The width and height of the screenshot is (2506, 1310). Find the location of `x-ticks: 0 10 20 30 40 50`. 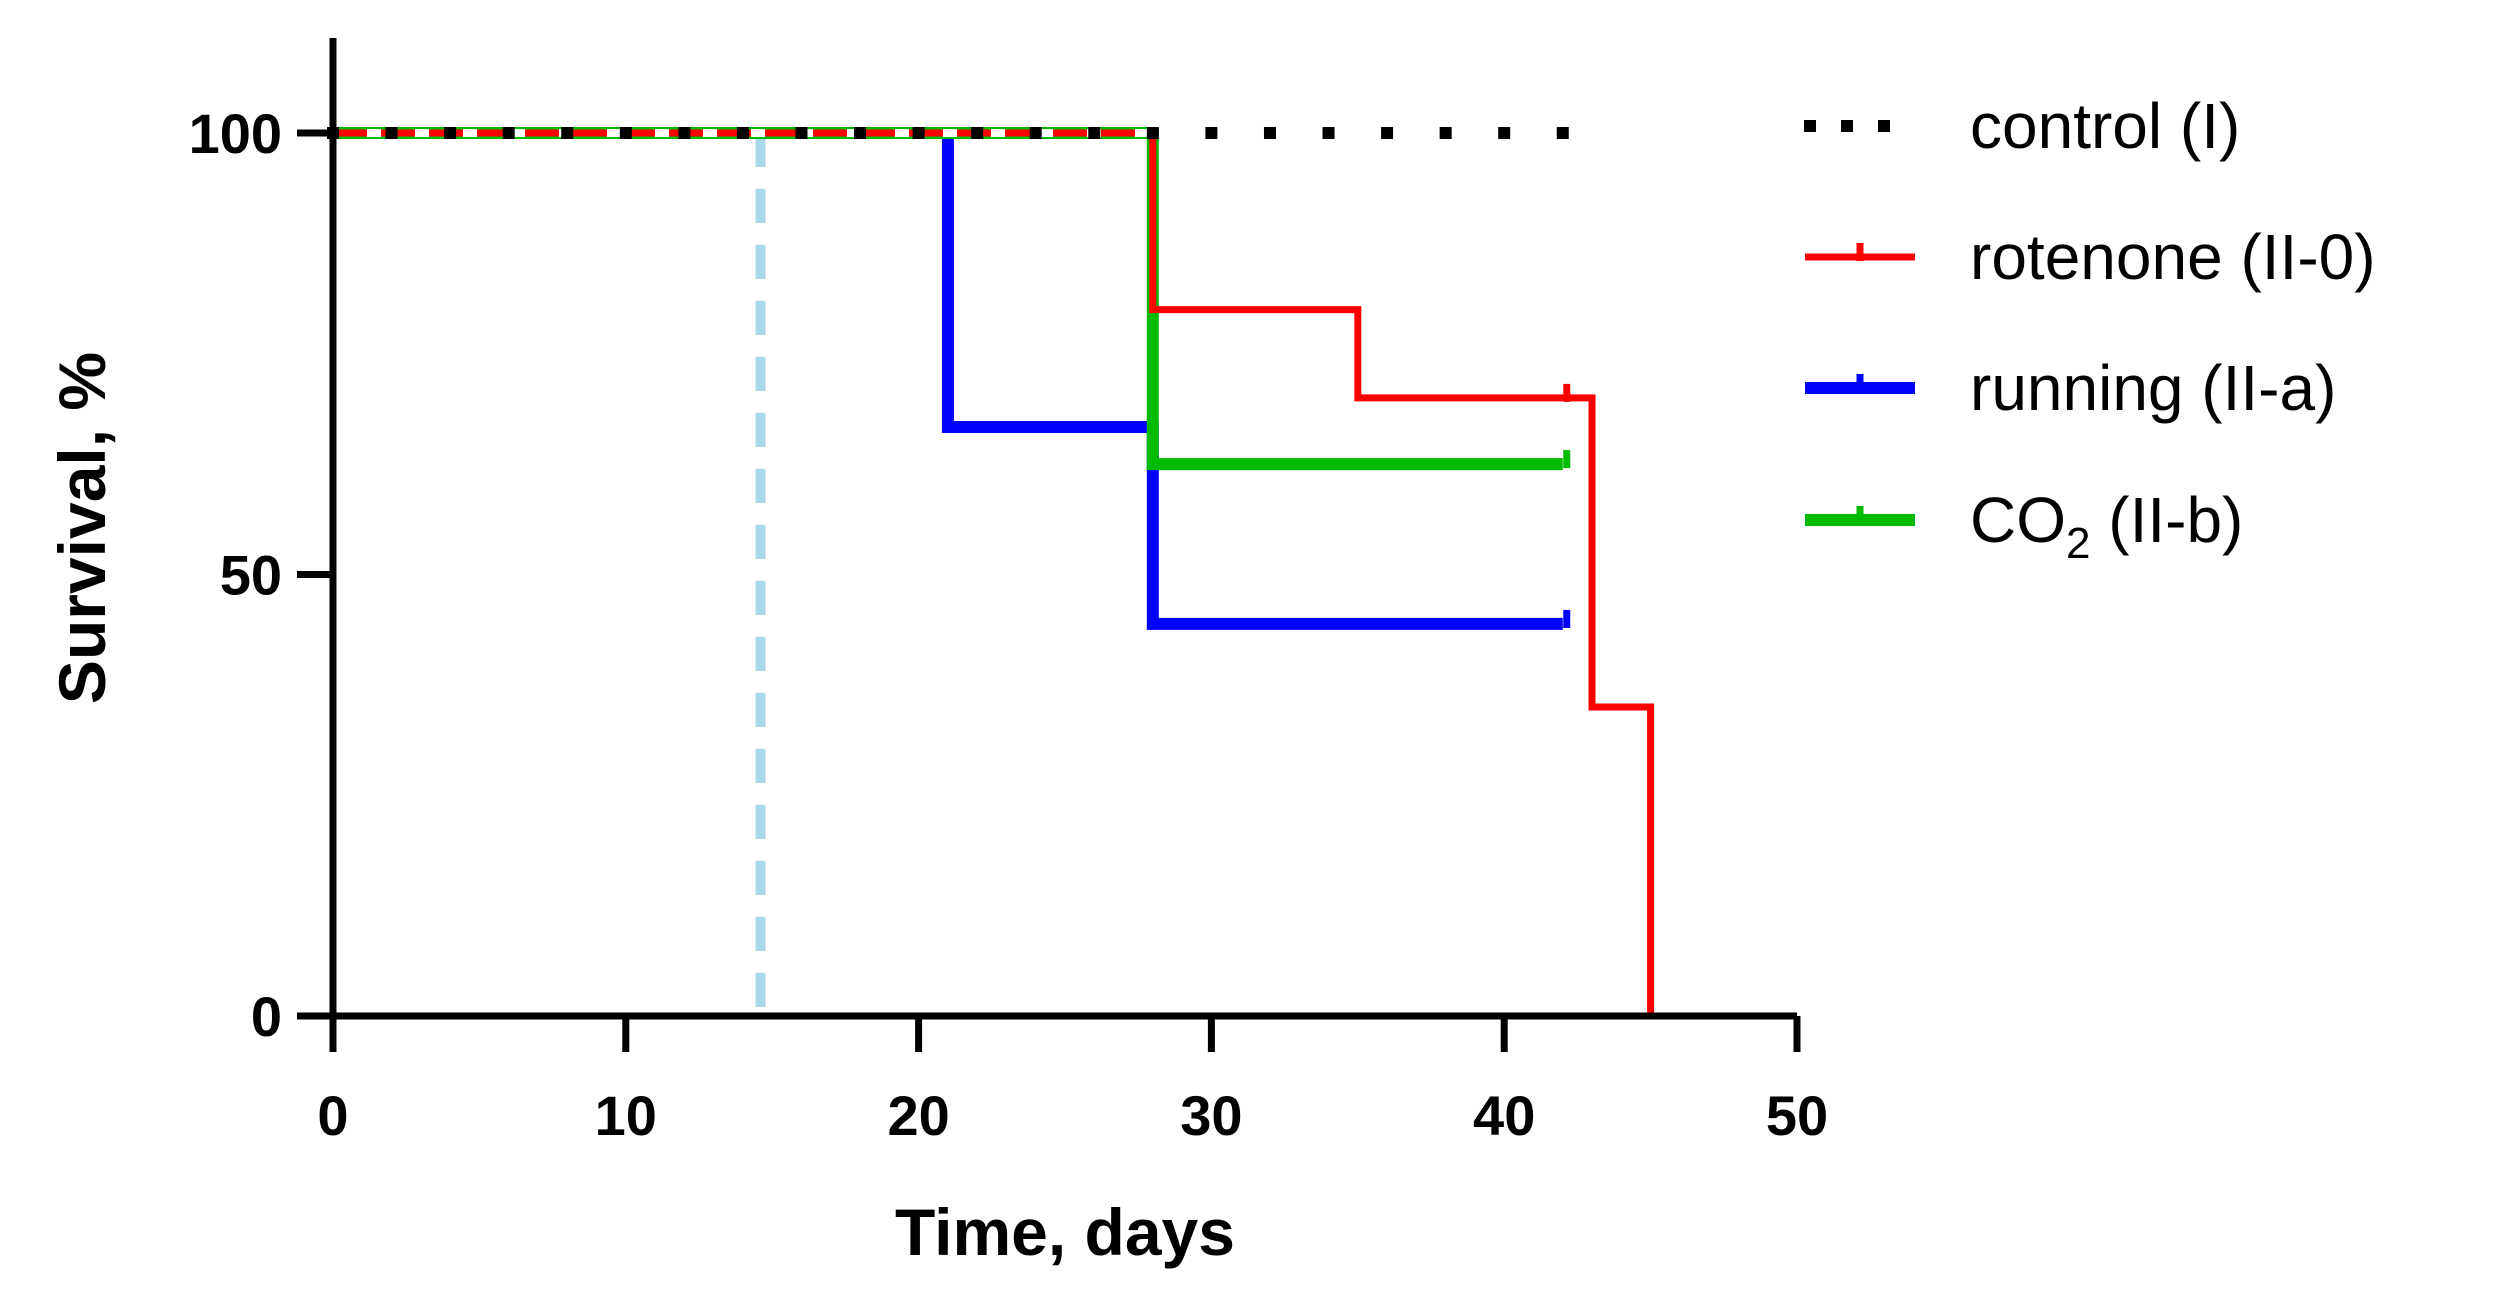

x-ticks: 0 10 20 30 40 50 is located at coordinates (1072, 1081).